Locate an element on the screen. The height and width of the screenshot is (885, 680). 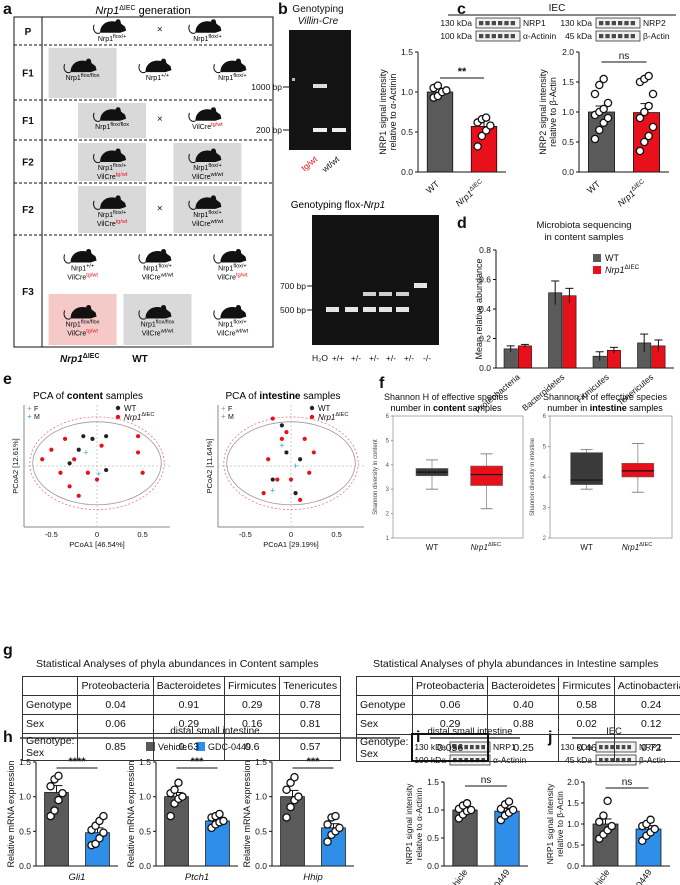
generation-label: F2 is located at coordinates (28, 163).